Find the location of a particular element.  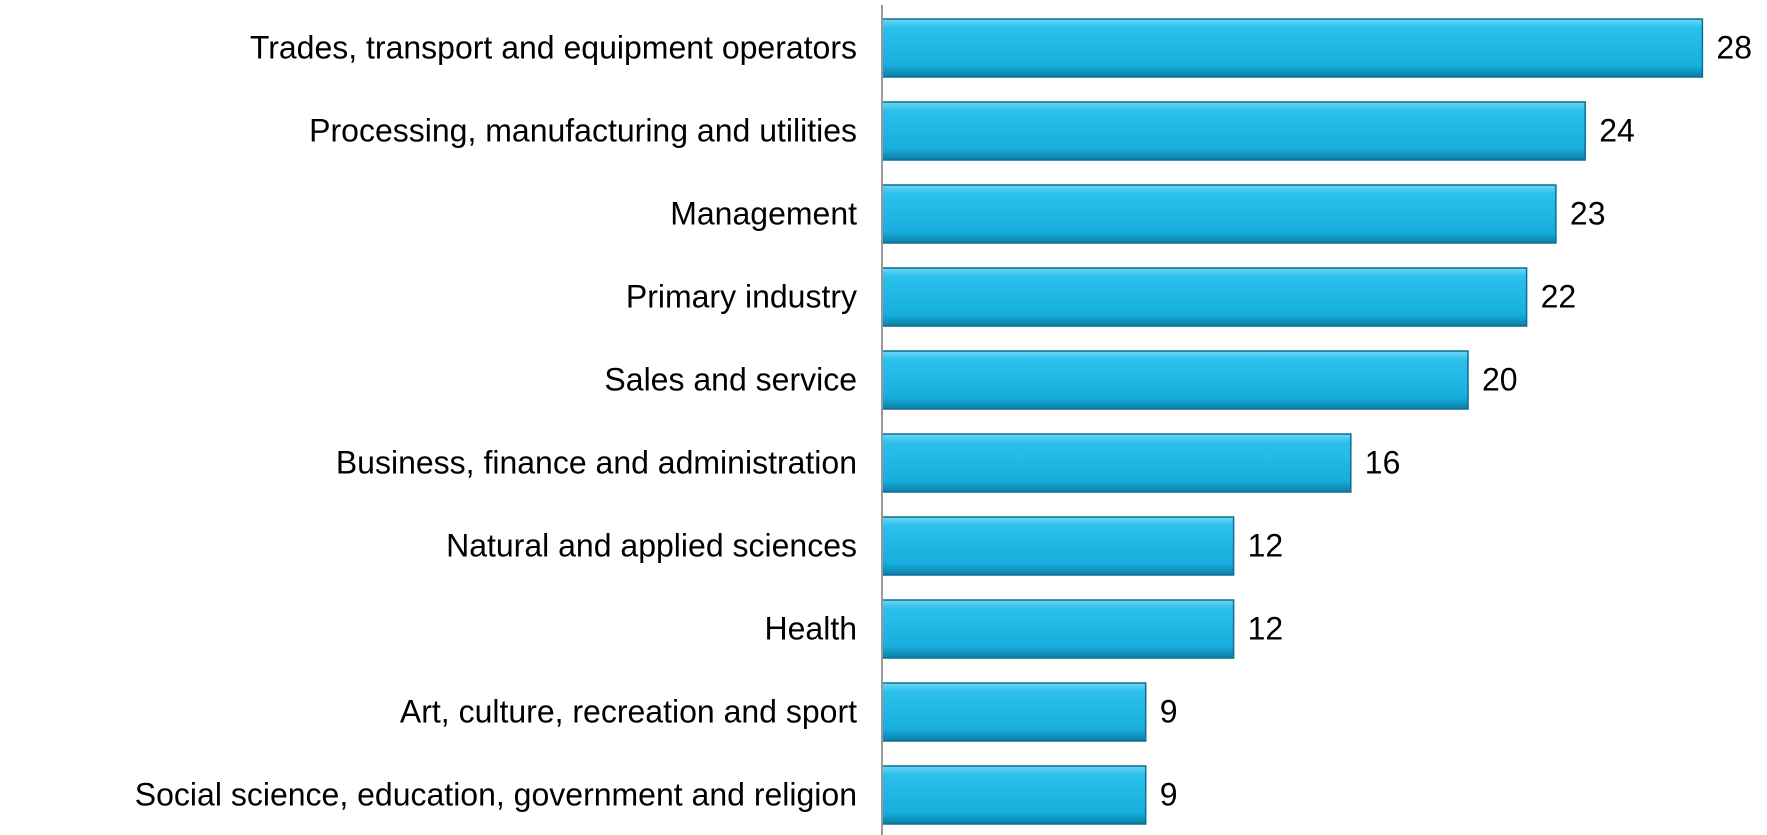

category-label: Art, culture, recreation and sport is located at coordinates (628, 711).